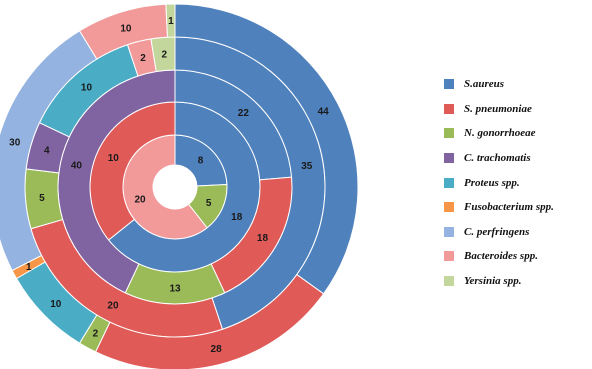 Image resolution: width=592 pixels, height=369 pixels. Describe the element at coordinates (509, 207) in the screenshot. I see `legend-label: Fusobacterium spp.` at that location.